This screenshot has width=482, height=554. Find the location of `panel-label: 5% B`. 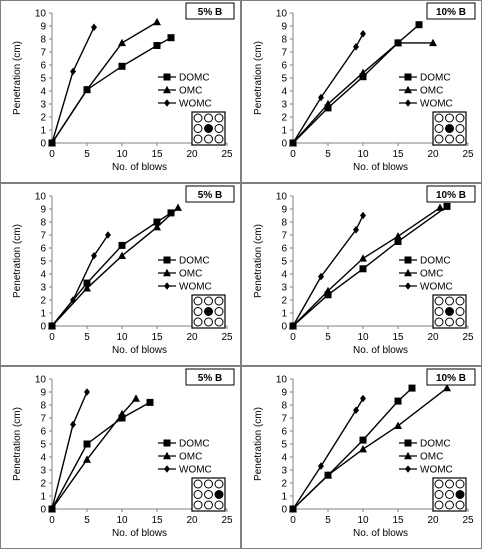

panel-label: 5% B is located at coordinates (210, 378).